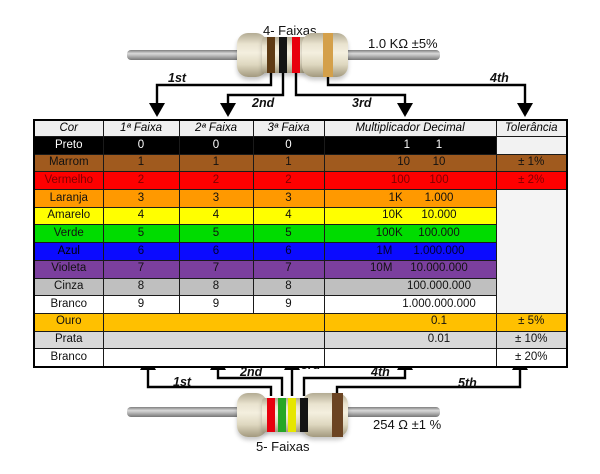 The width and height of the screenshot is (600, 474). I want to click on band-amarelo, so click(292, 415).